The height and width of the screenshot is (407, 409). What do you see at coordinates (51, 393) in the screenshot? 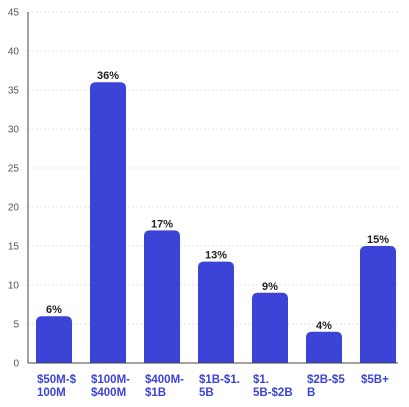
I see `category-label-line: 100M` at bounding box center [51, 393].